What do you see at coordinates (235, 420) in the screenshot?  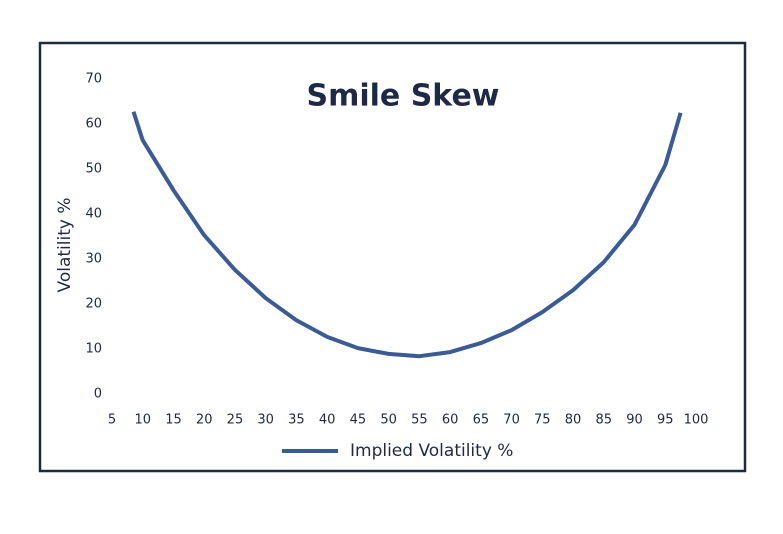 I see `x-tick-label: 25` at bounding box center [235, 420].